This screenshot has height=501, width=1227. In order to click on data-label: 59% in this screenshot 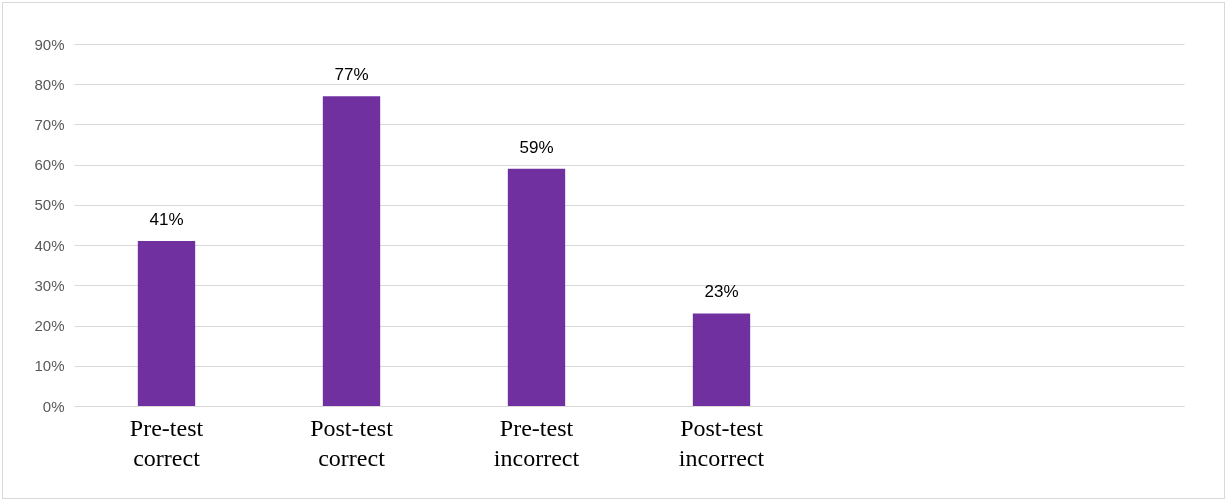, I will do `click(536, 147)`.